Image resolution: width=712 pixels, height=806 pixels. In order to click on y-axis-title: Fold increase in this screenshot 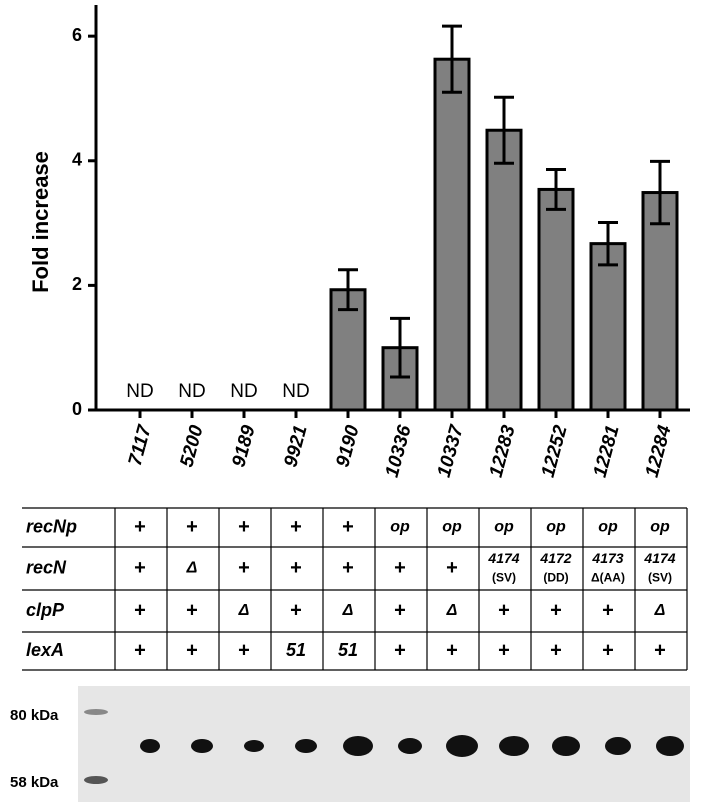, I will do `click(40, 222)`.